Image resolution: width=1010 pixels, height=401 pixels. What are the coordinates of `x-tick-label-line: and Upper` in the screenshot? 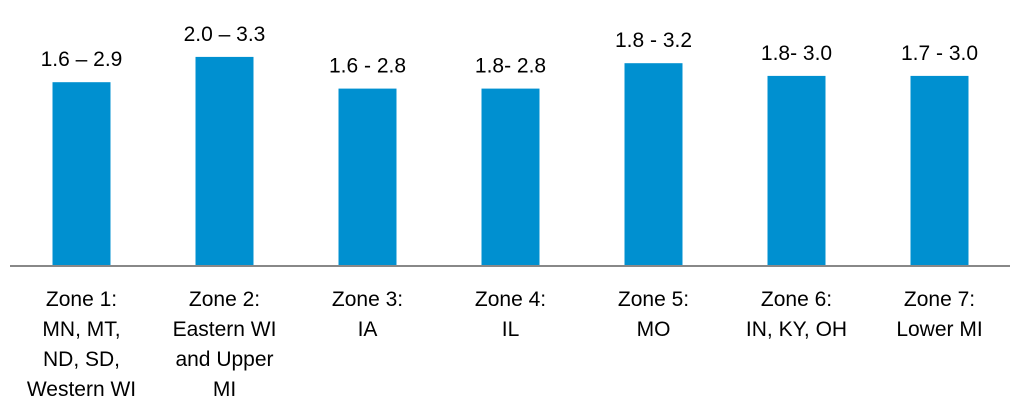 It's located at (224, 359).